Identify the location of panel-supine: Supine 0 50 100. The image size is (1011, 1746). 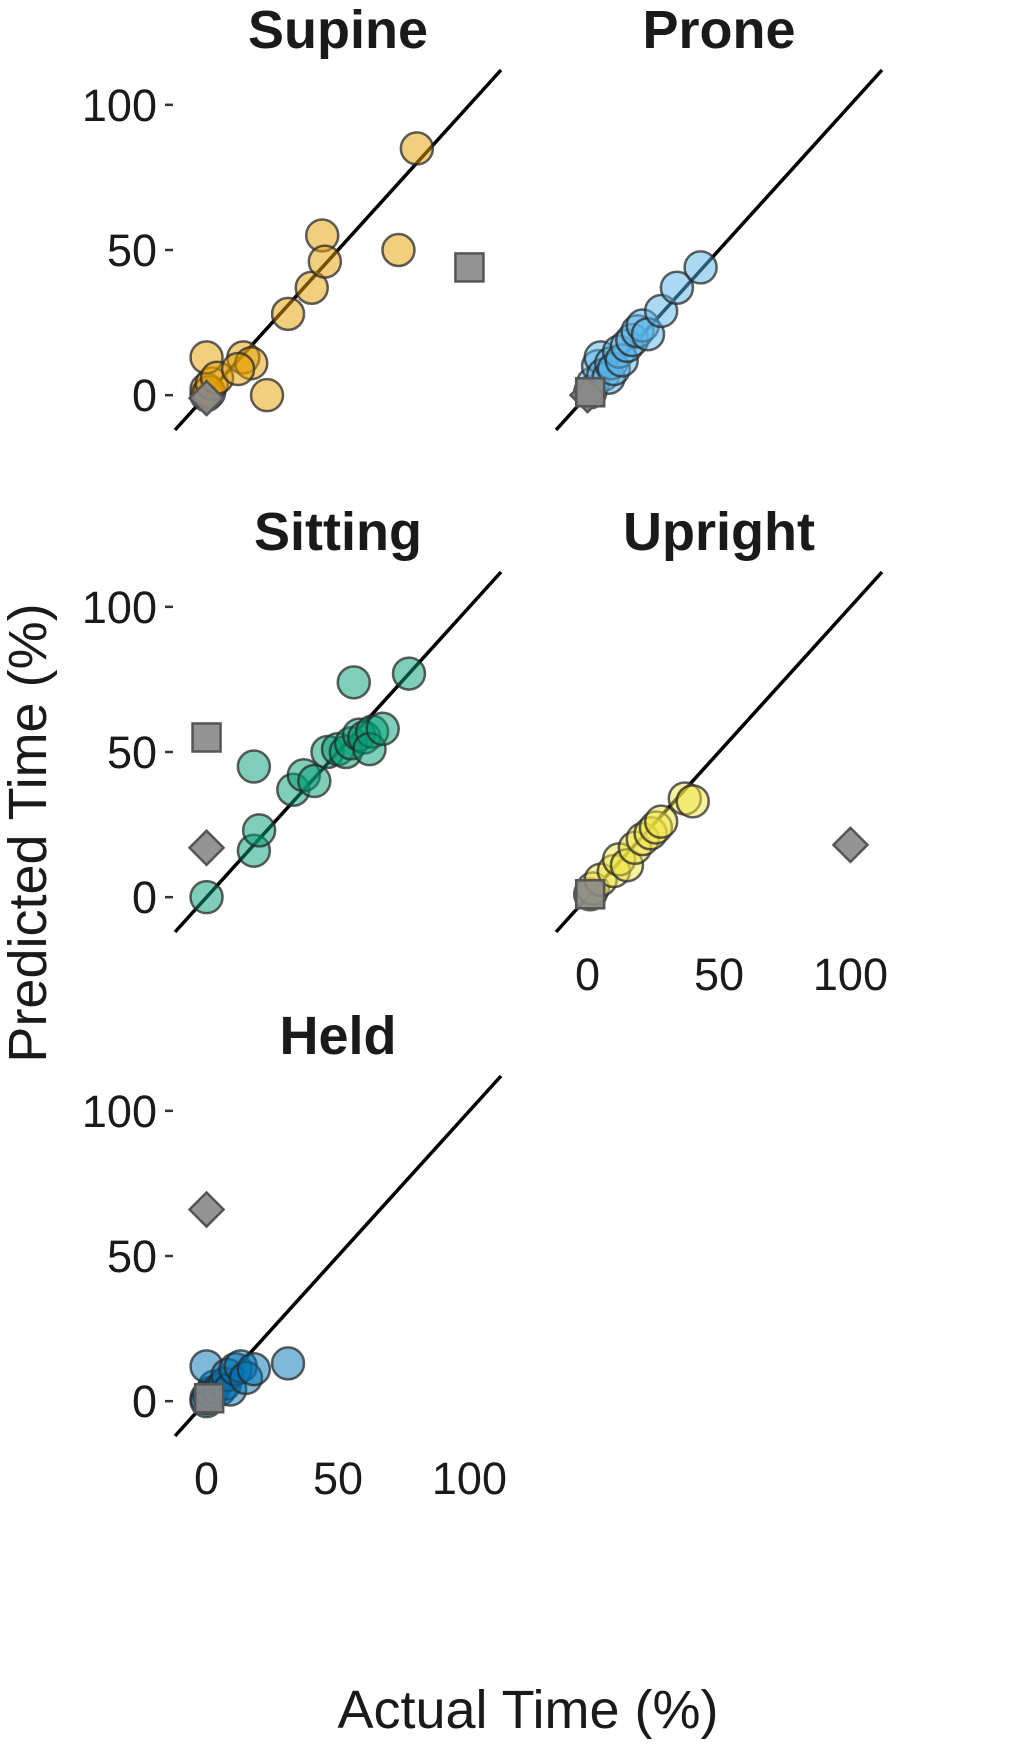
(292, 216).